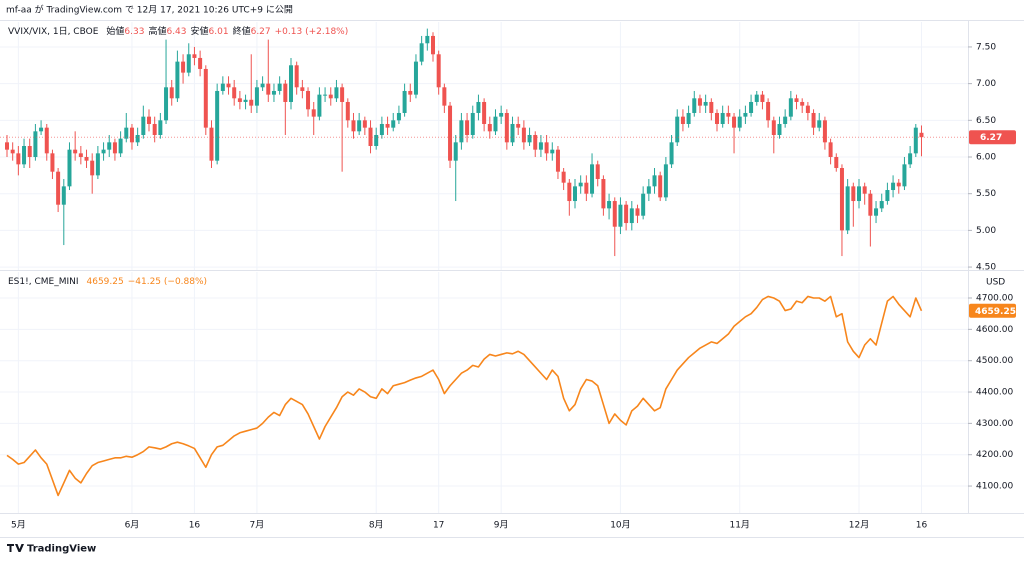  What do you see at coordinates (157, 31) in the screenshot?
I see `legend-ohlc-label: 高値` at bounding box center [157, 31].